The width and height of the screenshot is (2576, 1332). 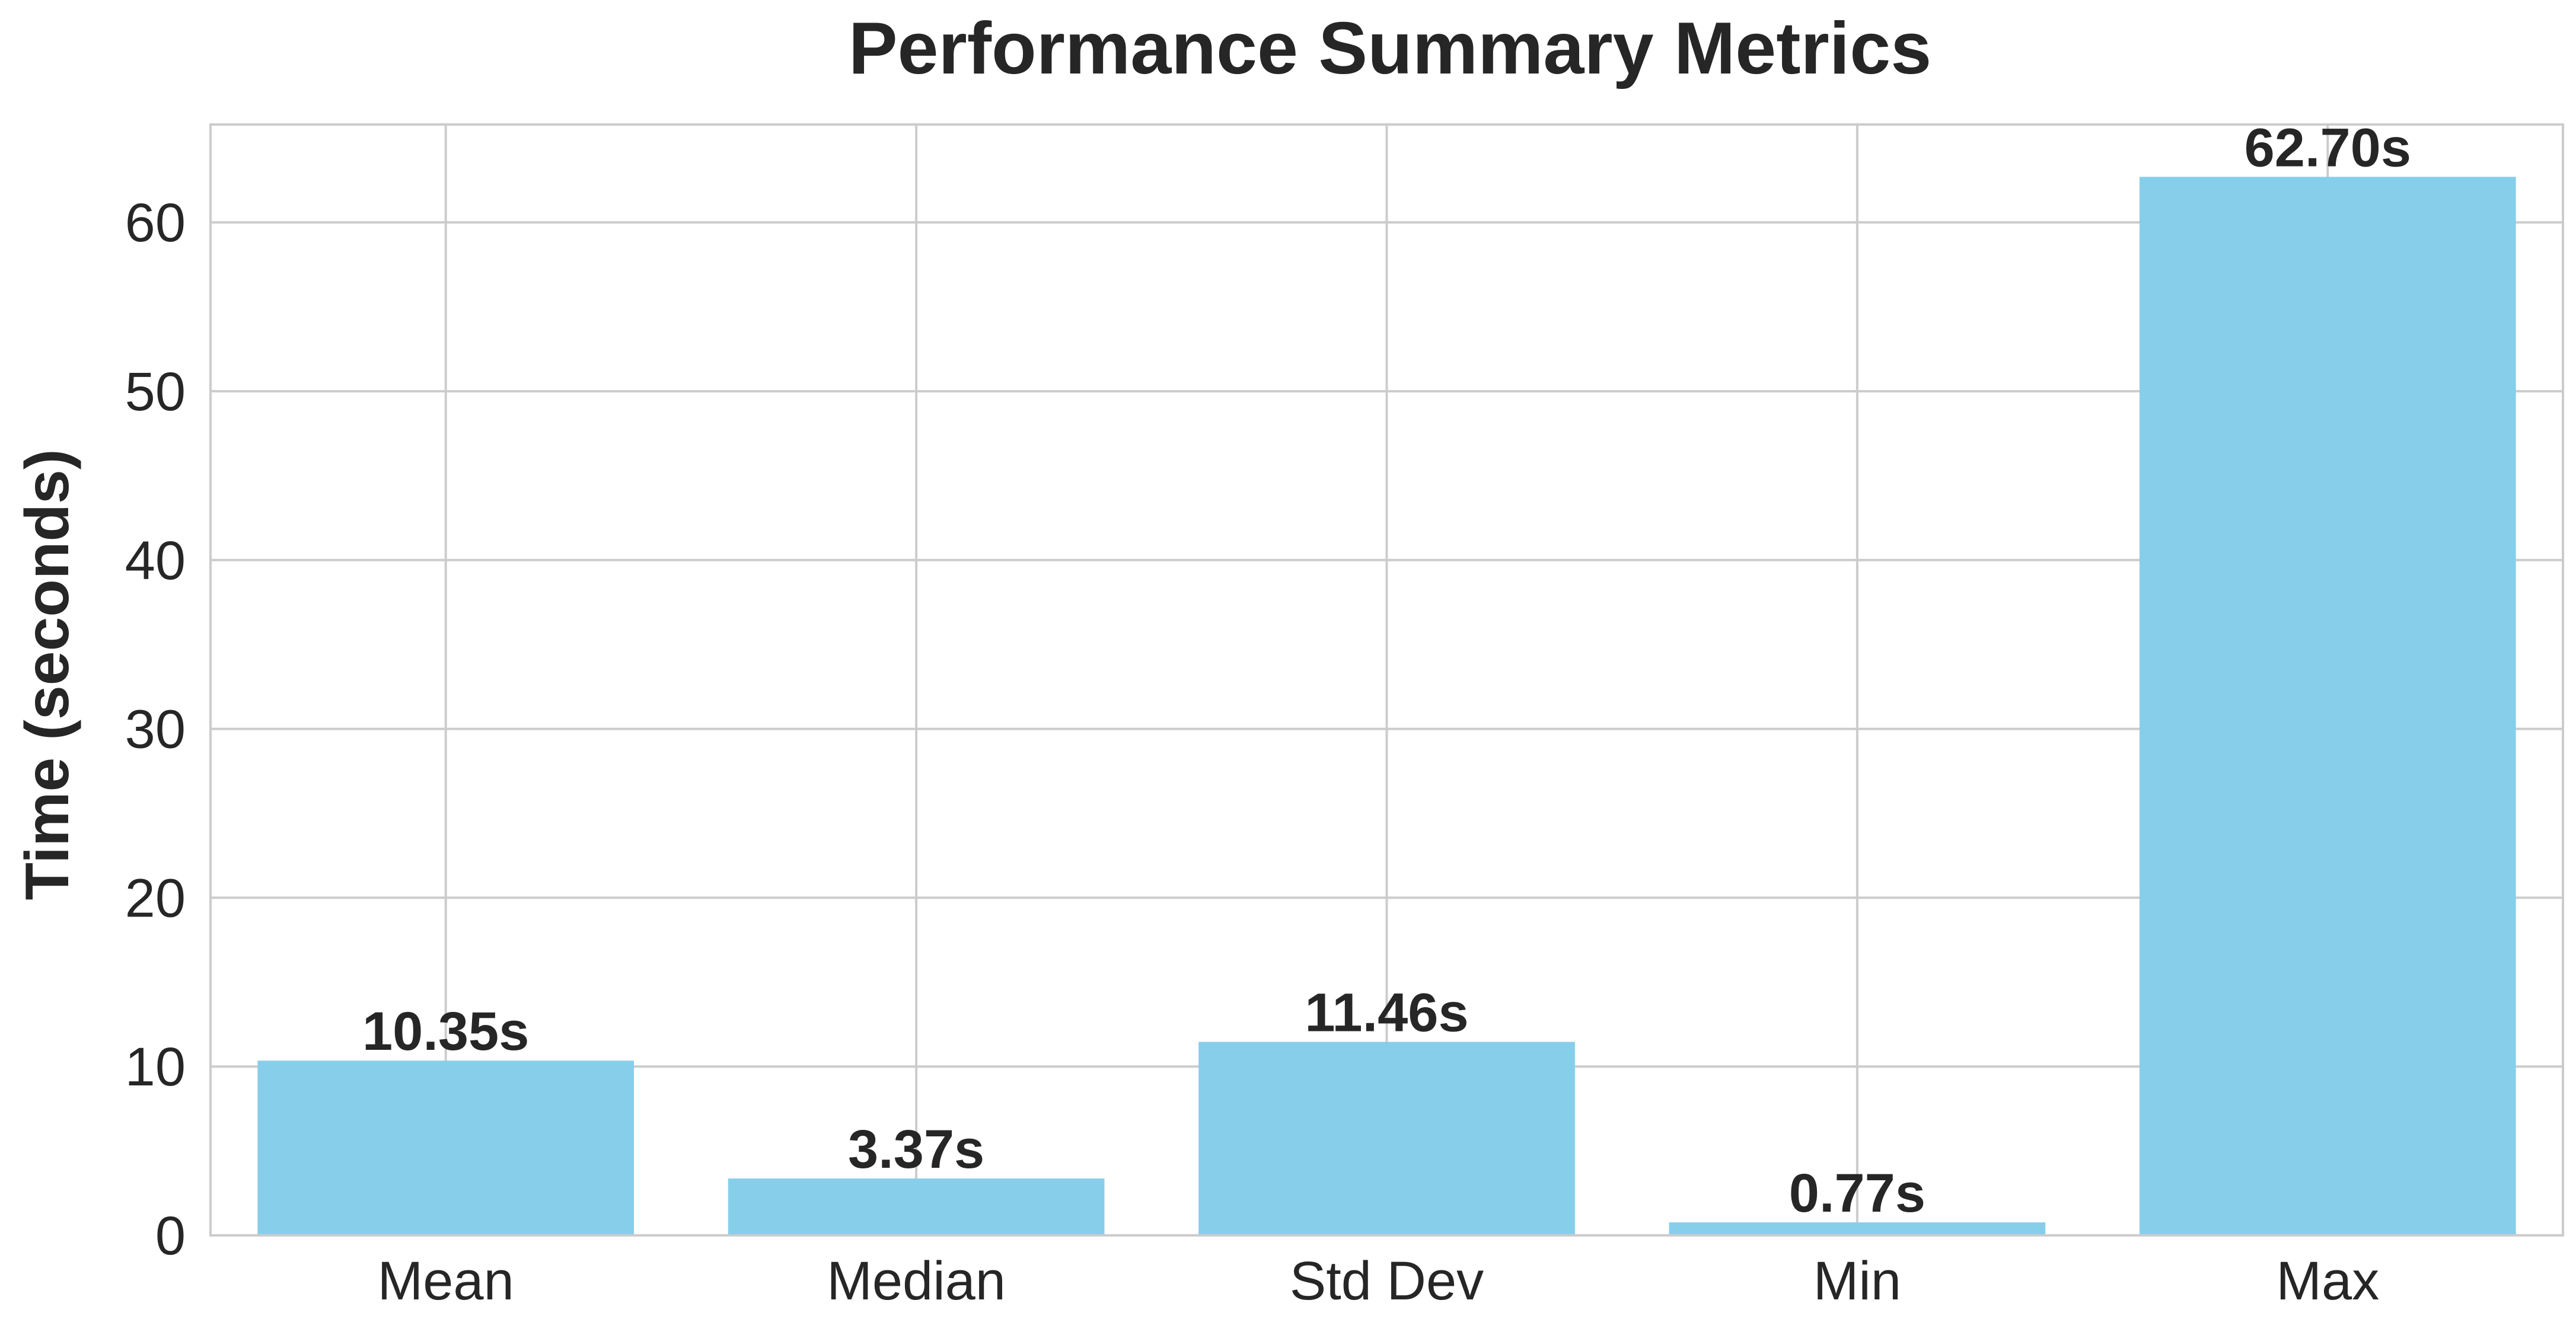 What do you see at coordinates (1387, 1281) in the screenshot?
I see `x-tick-label: Std Dev` at bounding box center [1387, 1281].